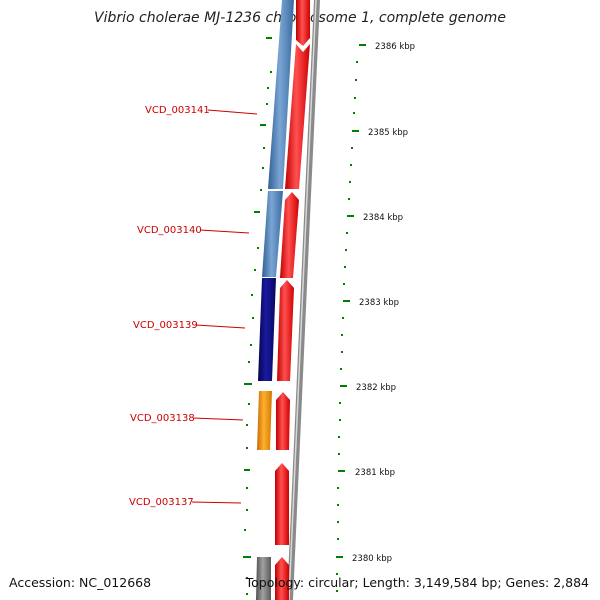 This screenshot has height=600, width=600. I want to click on gene-label-vcd-003141: VCD_003141, so click(177, 110).